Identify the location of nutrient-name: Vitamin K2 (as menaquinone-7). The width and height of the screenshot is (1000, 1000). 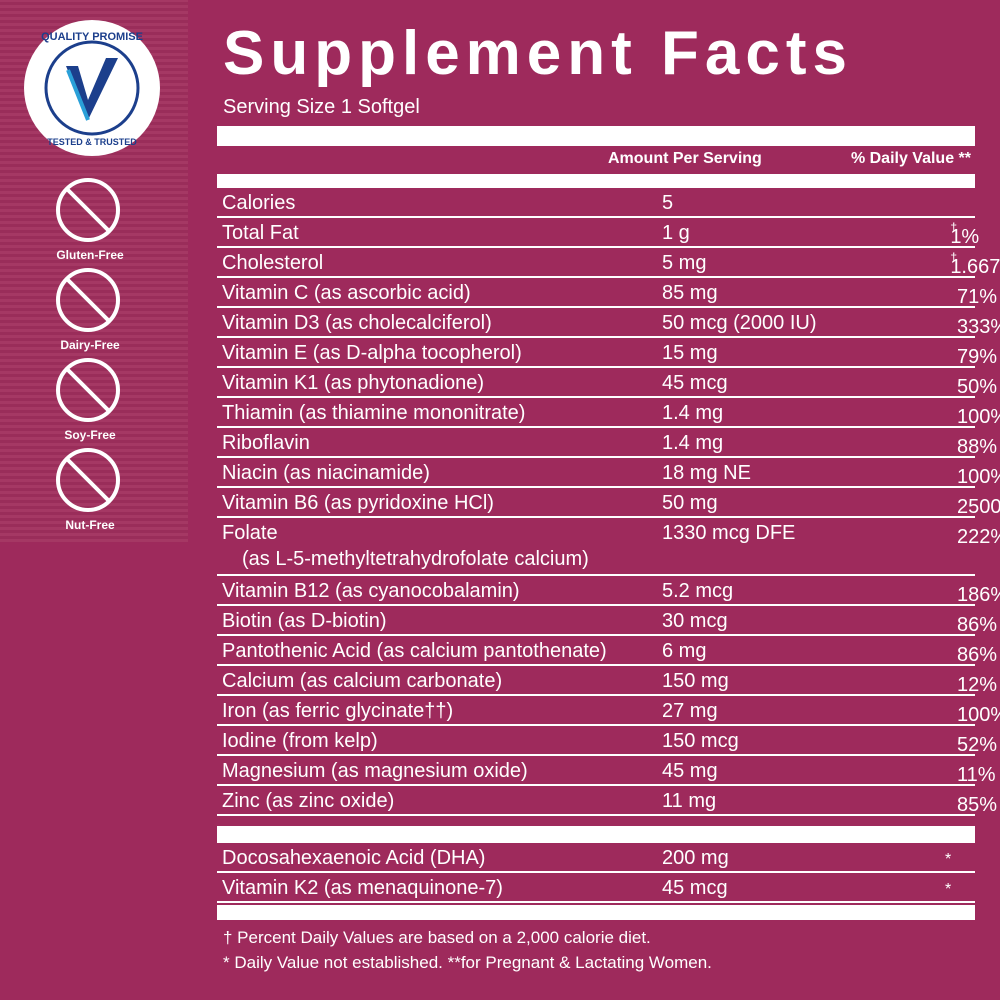
(362, 888).